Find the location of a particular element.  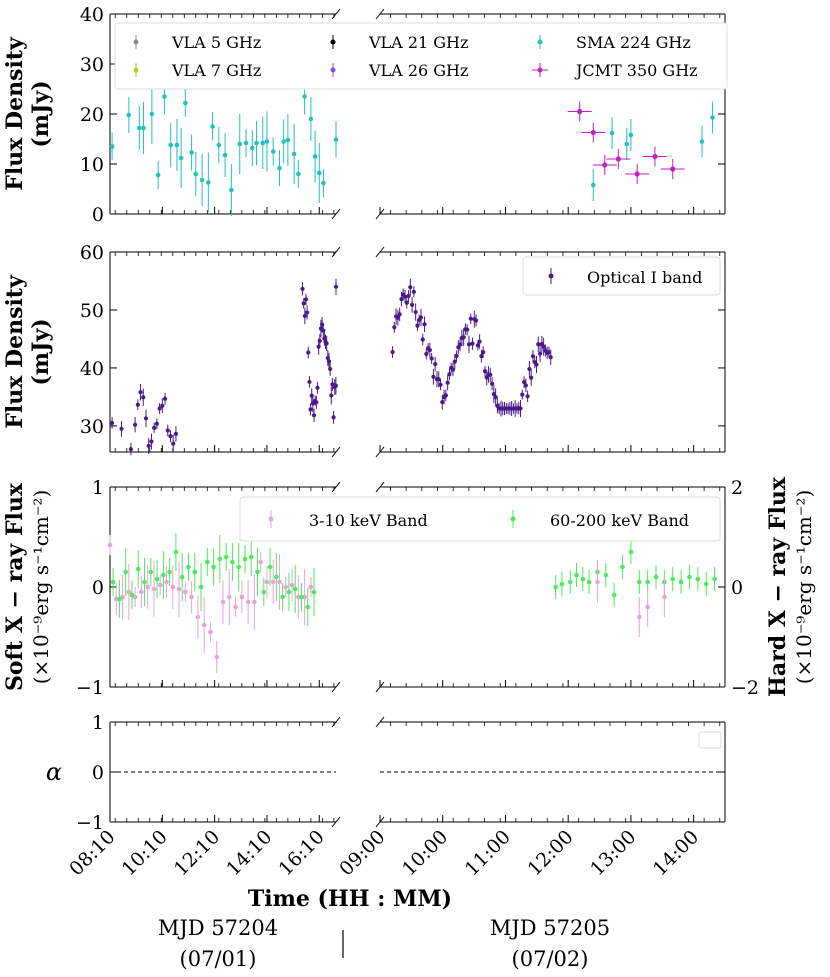

soft-xray-ylabel: Soft X − ray Flux (×10⁻⁹erg s⁻¹cm⁻²) is located at coordinates (27, 586).